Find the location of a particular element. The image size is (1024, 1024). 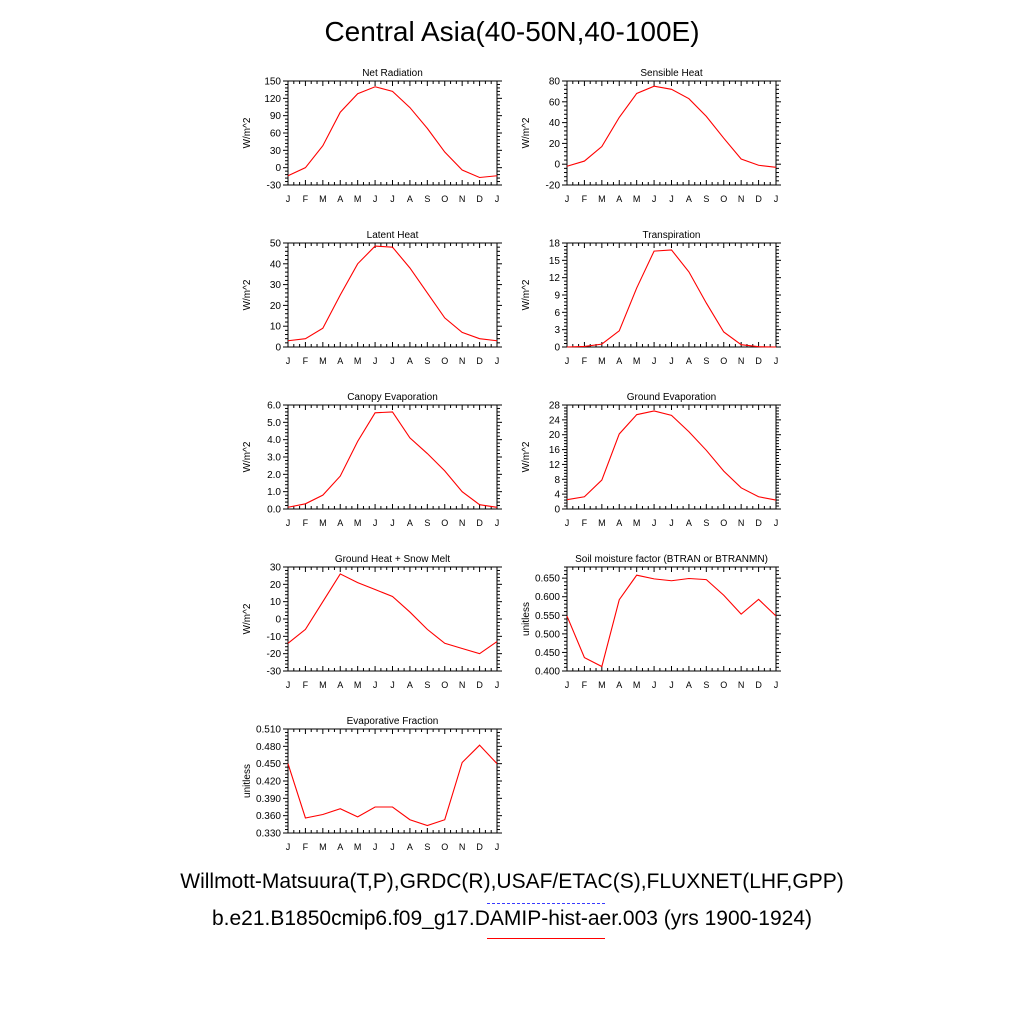

observations-legend-line is located at coordinates (546, 903).